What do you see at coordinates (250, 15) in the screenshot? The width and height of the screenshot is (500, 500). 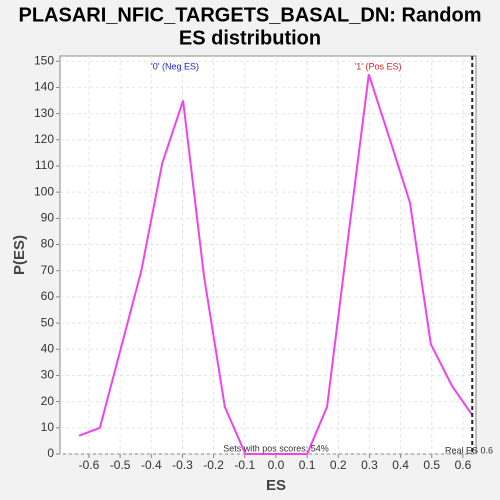 I see `chart-title: PLASARI_NFIC_TARGETS_BASAL_DN: Random` at bounding box center [250, 15].